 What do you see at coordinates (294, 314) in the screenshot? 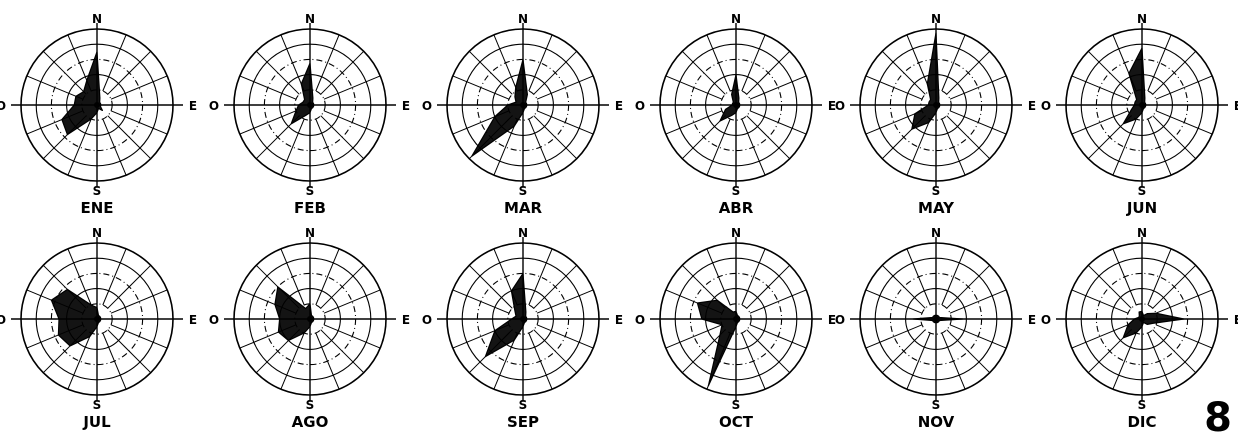
I see `frequency-polygon-ago` at bounding box center [294, 314].